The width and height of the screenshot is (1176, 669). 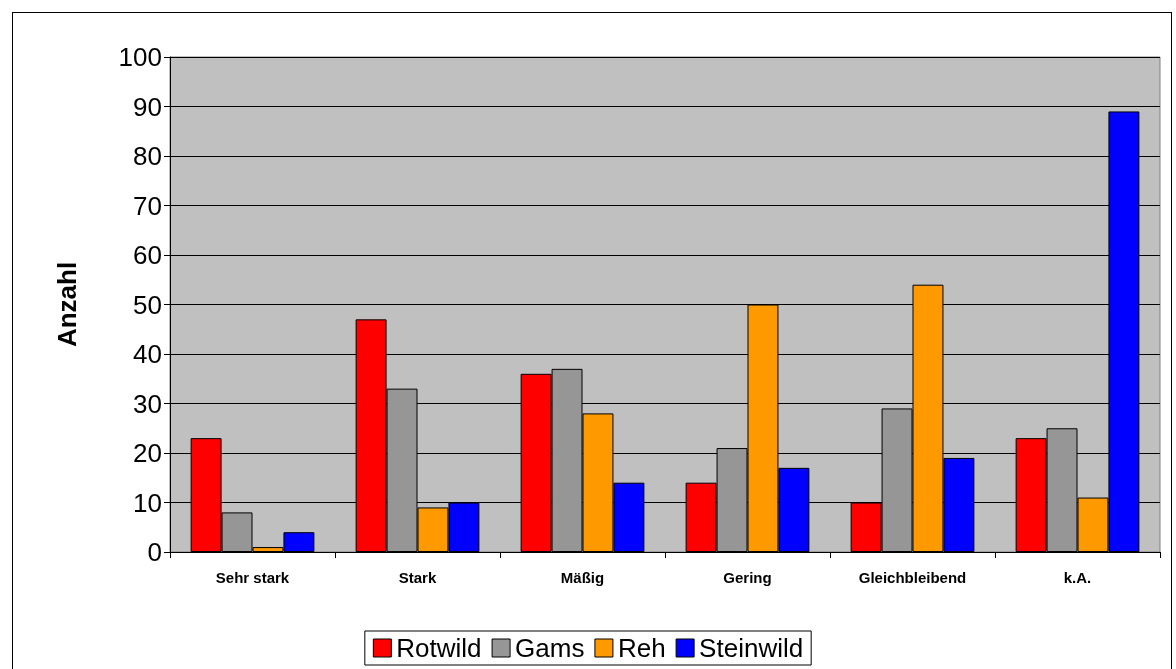 I want to click on y-tick-label: 40, so click(x=147, y=354).